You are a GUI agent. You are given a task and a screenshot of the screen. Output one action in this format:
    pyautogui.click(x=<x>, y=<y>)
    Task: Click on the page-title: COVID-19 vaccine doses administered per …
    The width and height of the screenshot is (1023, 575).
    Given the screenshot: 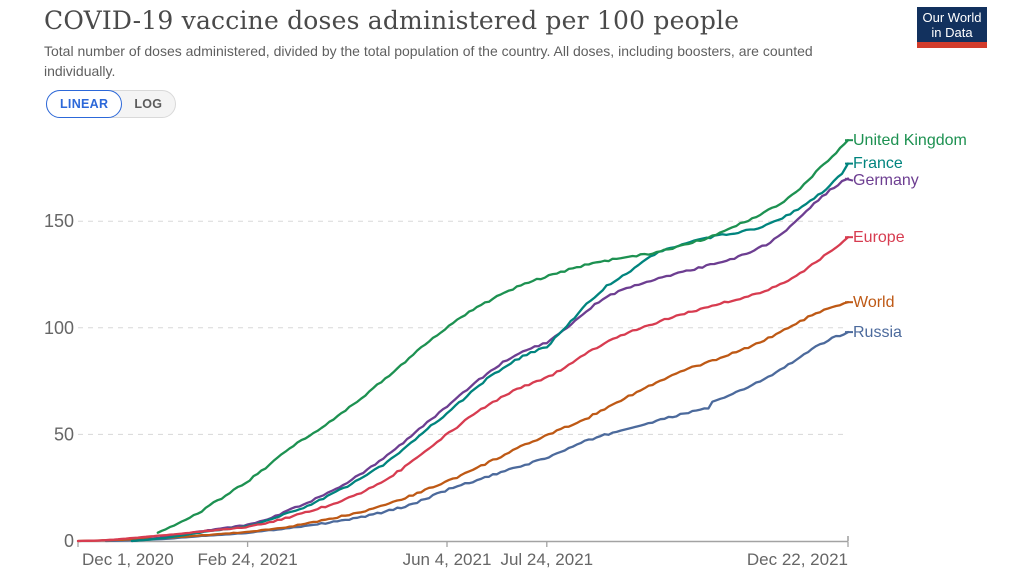 What is the action you would take?
    pyautogui.click(x=392, y=20)
    